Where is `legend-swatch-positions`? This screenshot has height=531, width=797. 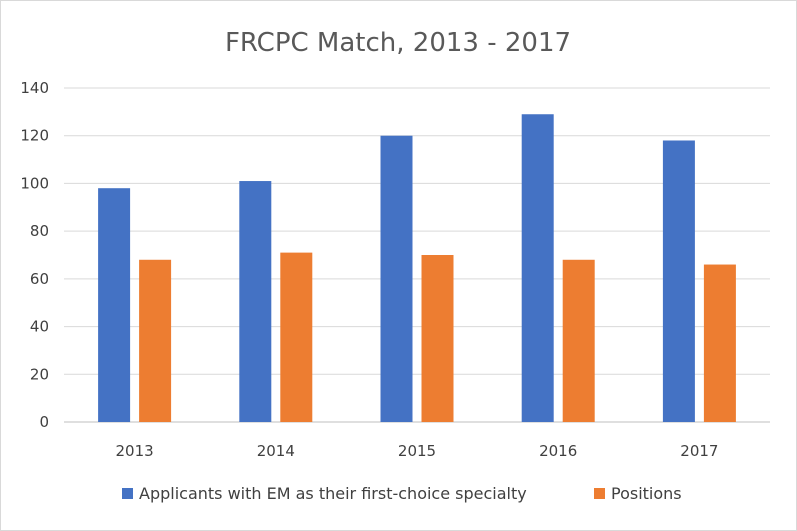
legend-swatch-positions is located at coordinates (599, 493).